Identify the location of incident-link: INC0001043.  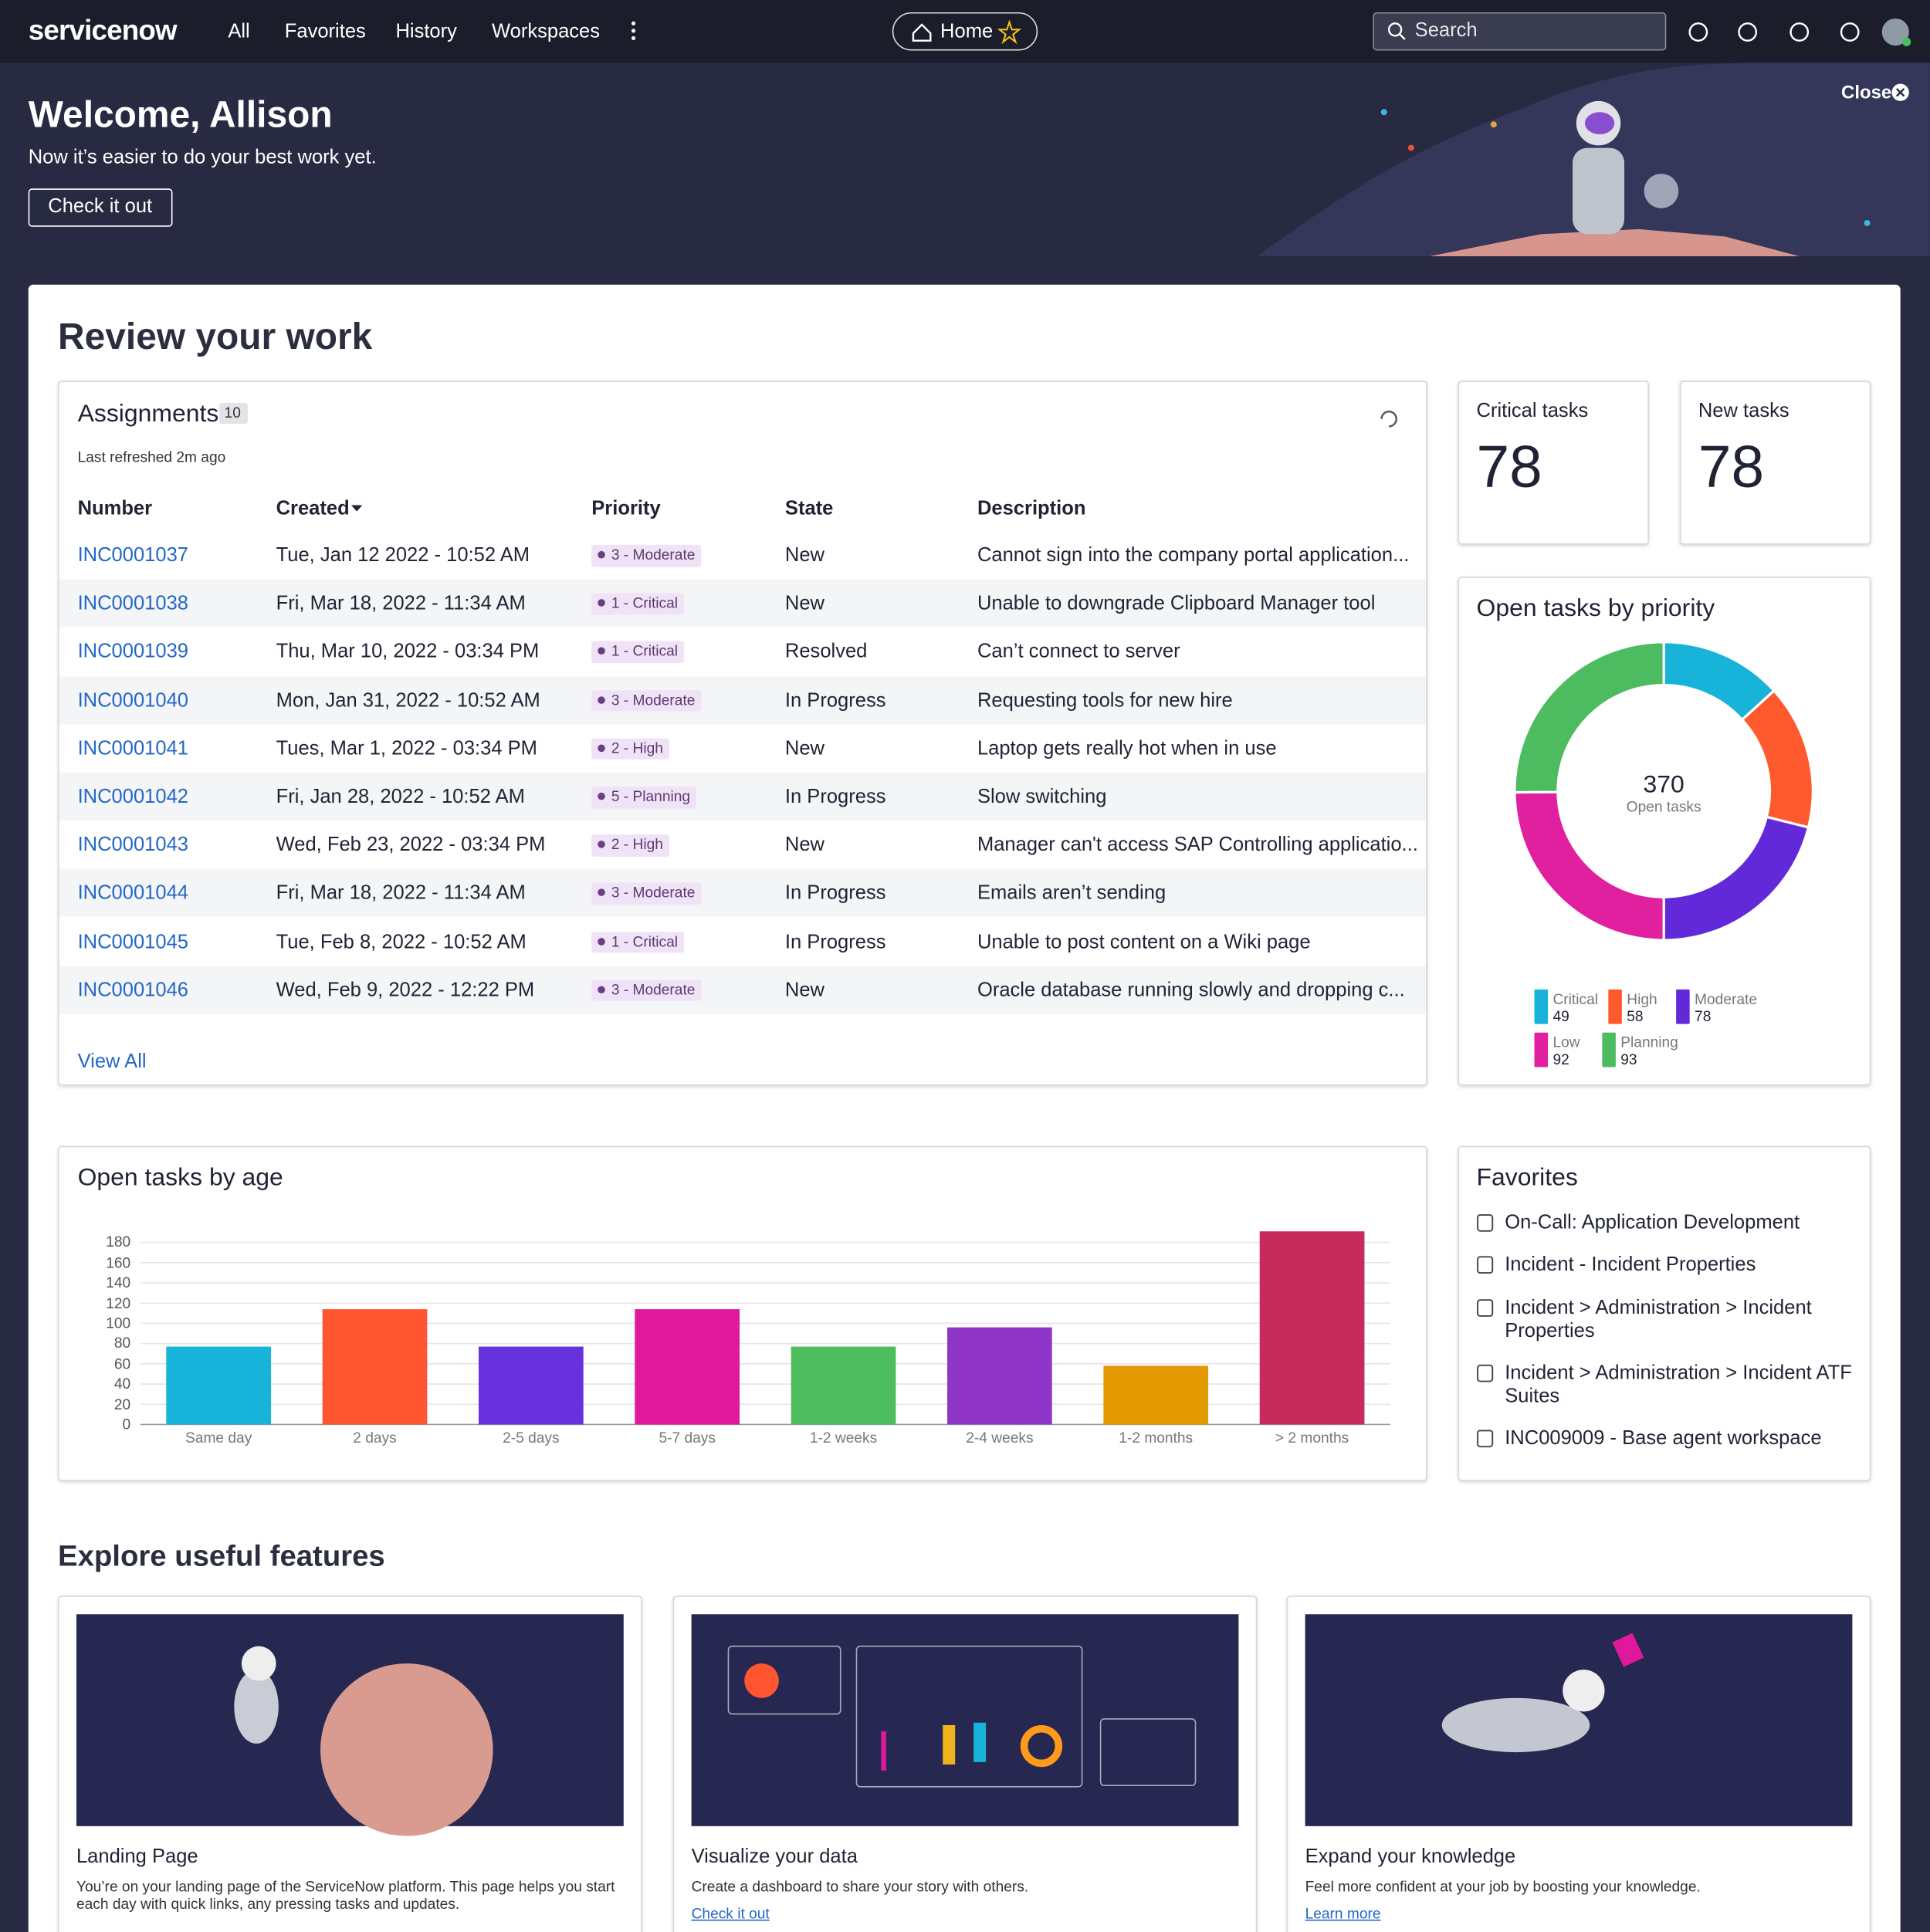
(132, 845).